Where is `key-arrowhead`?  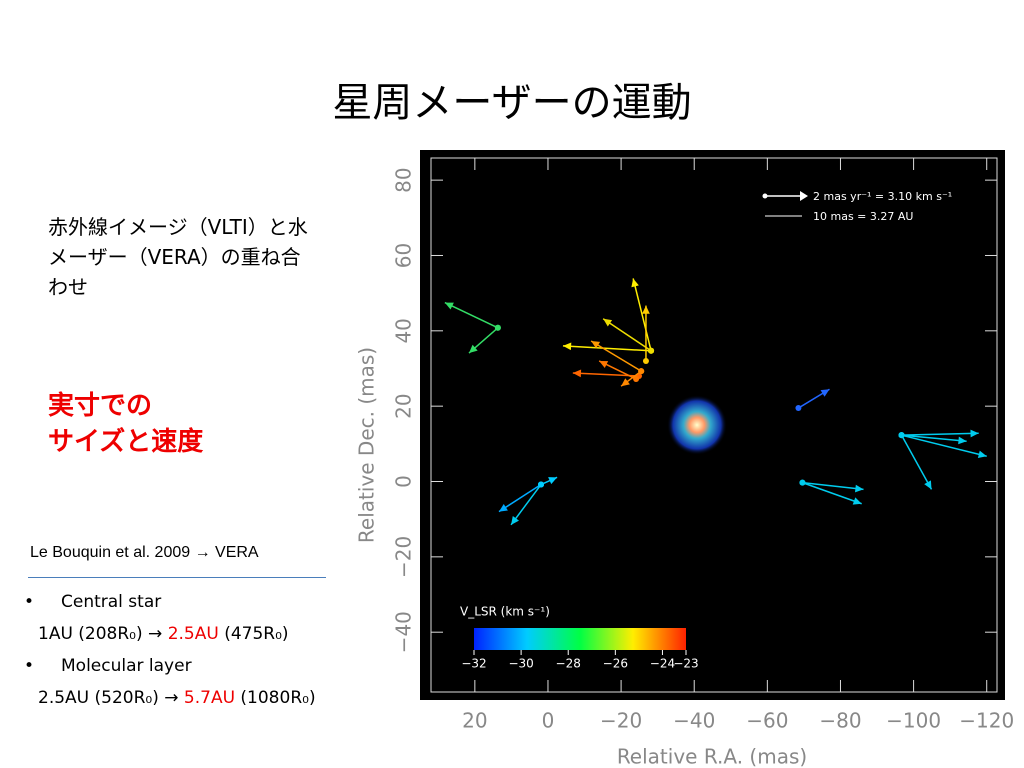
key-arrowhead is located at coordinates (804, 196).